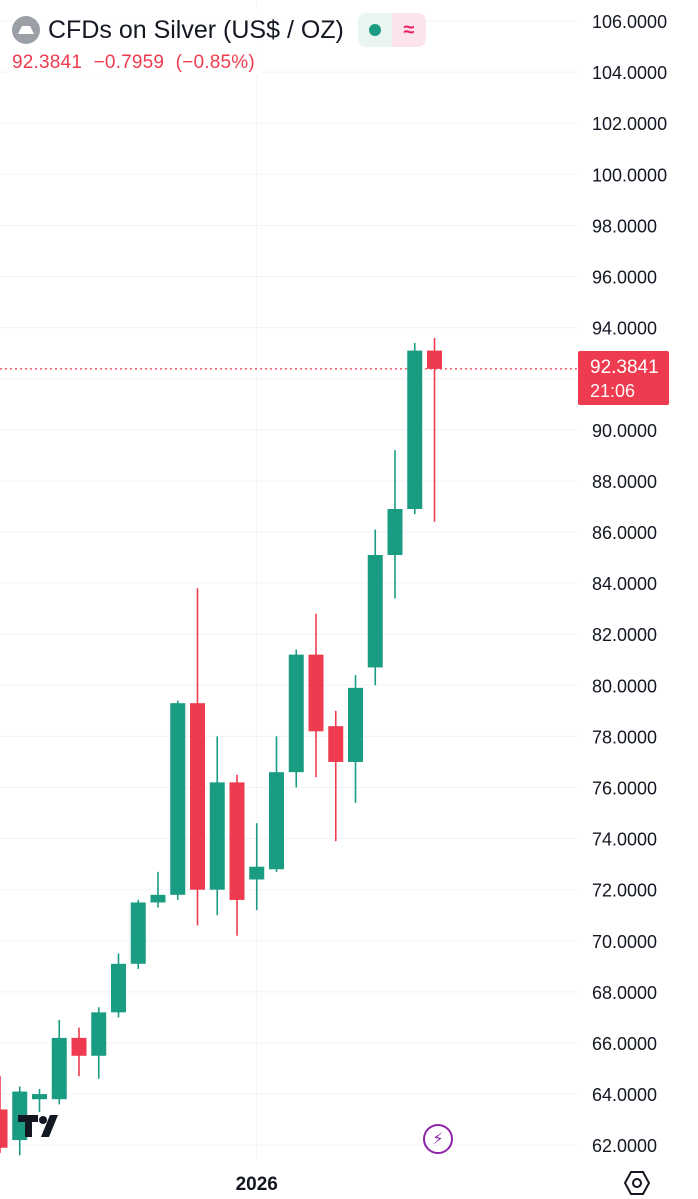 The height and width of the screenshot is (1199, 698). I want to click on silver-ingot-icon, so click(26, 30).